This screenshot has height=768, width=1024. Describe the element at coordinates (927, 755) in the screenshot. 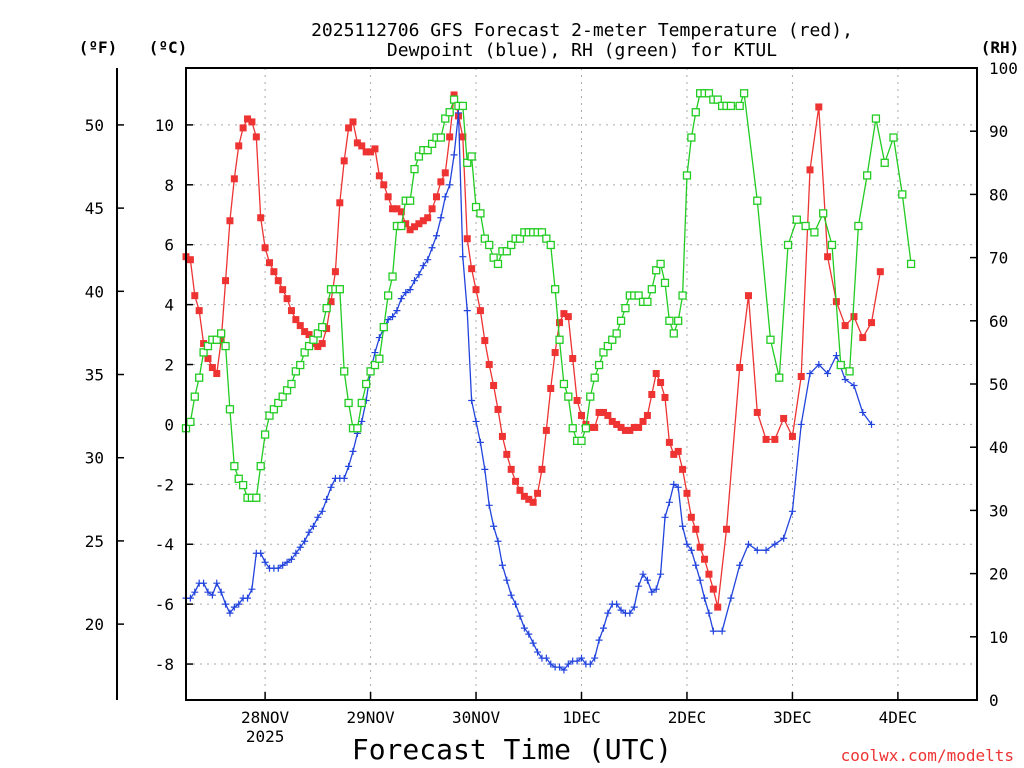

I see `credit-text: coolwx.com/modelts` at that location.